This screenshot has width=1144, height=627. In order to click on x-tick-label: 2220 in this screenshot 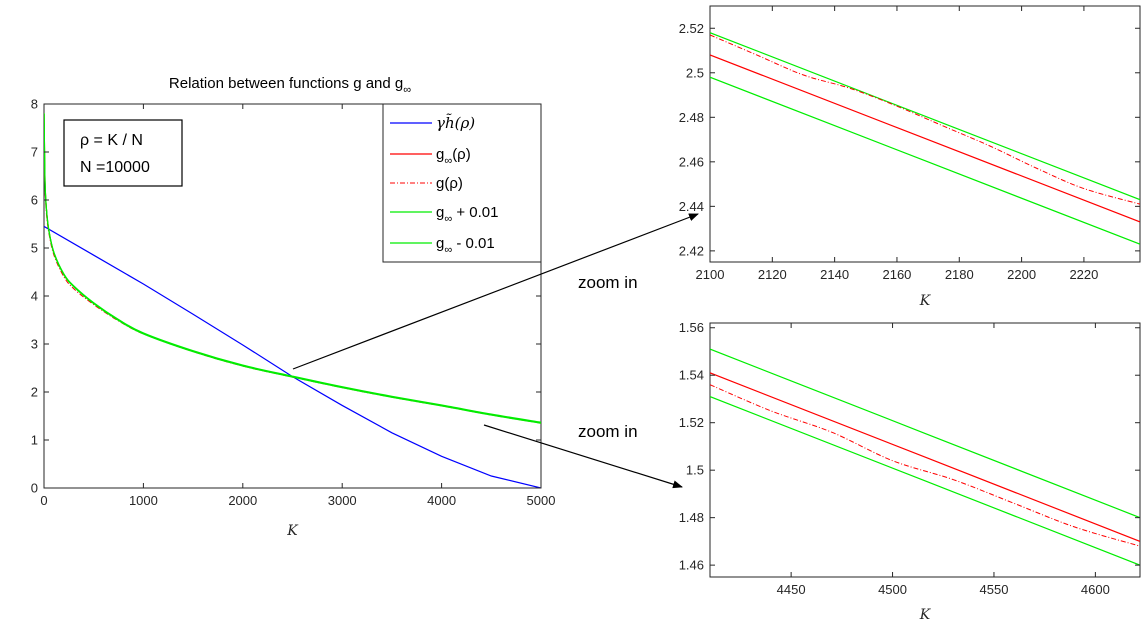, I will do `click(1083, 274)`.